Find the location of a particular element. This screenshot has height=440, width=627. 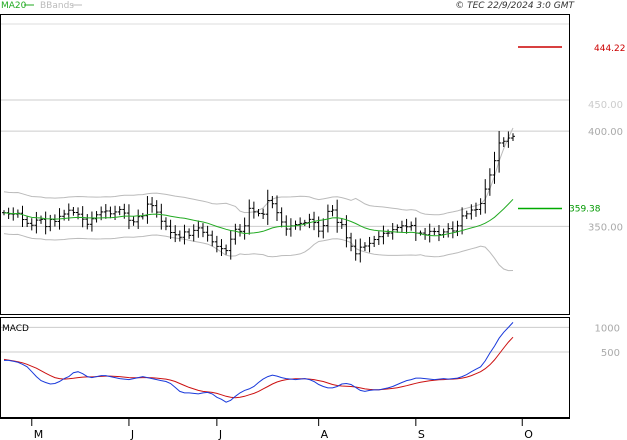

ma20-value-label: 359.38 is located at coordinates (585, 210).